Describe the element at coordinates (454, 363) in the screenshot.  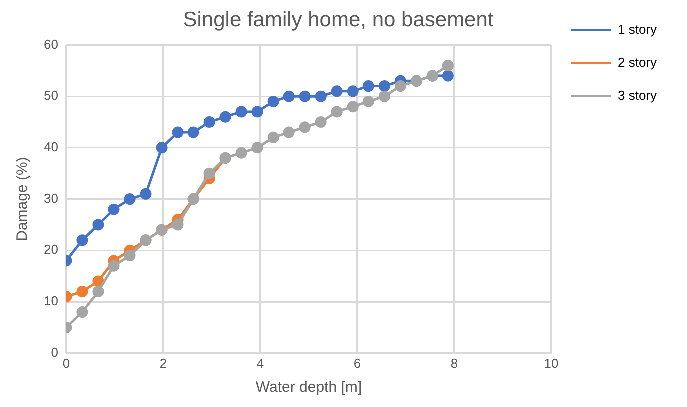
I see `x-tick-label: 8` at that location.